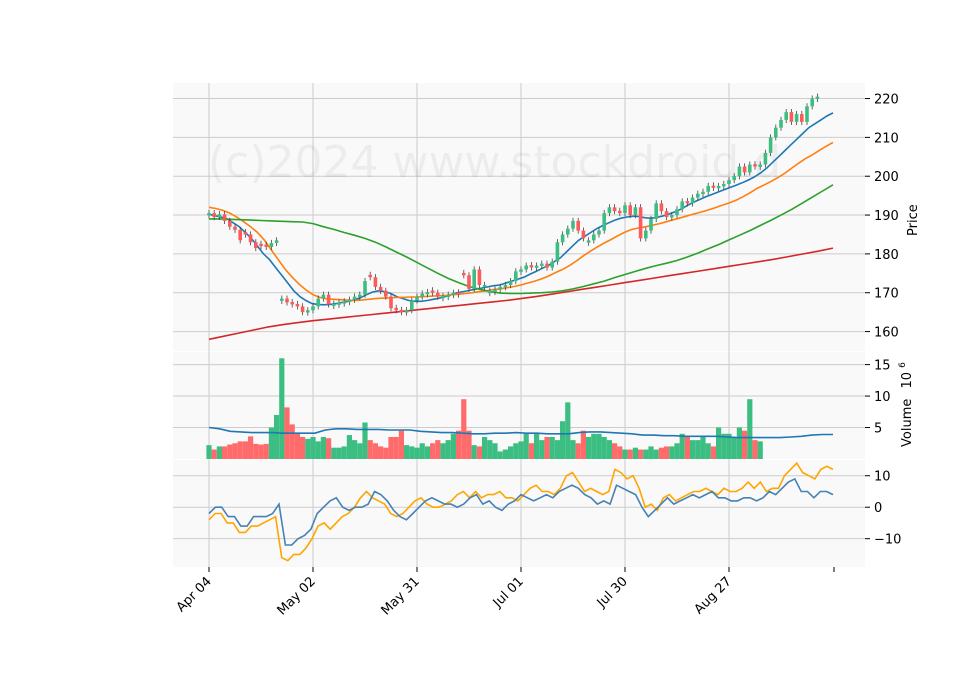 The width and height of the screenshot is (960, 690). I want to click on x-tick-label: Jul 30, so click(612, 592).